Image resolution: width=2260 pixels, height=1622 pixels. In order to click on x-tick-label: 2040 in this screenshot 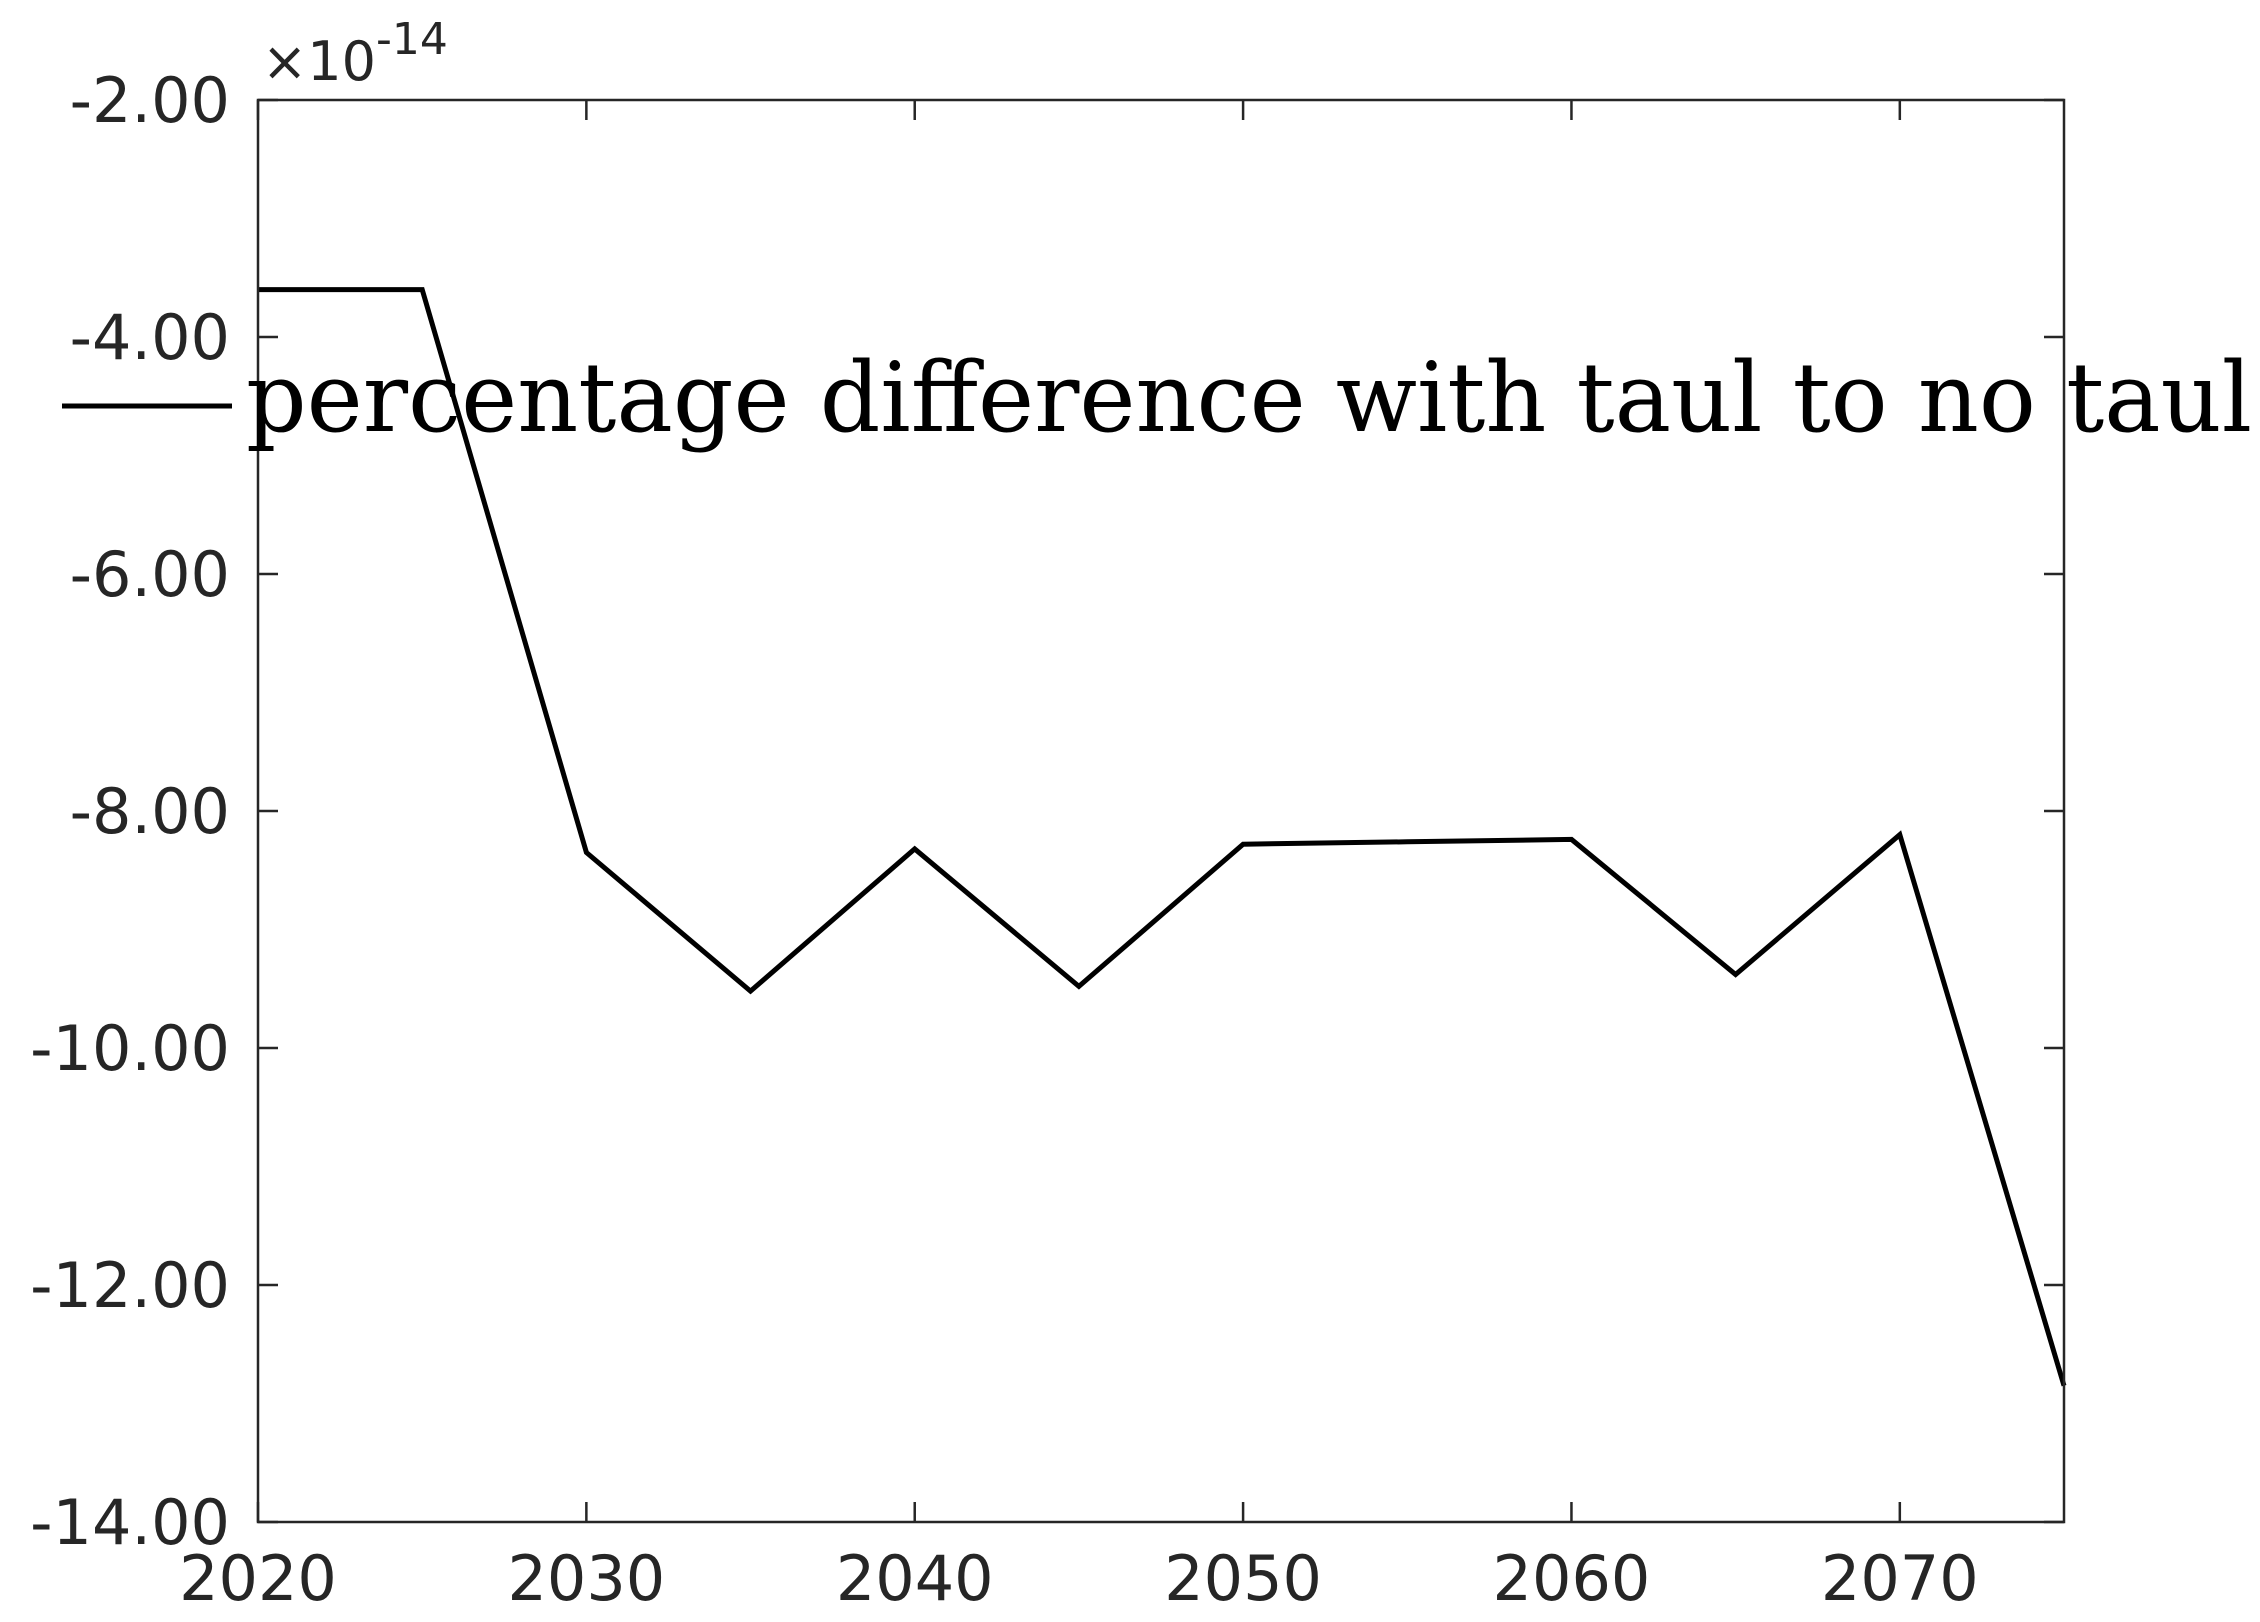, I will do `click(915, 1578)`.